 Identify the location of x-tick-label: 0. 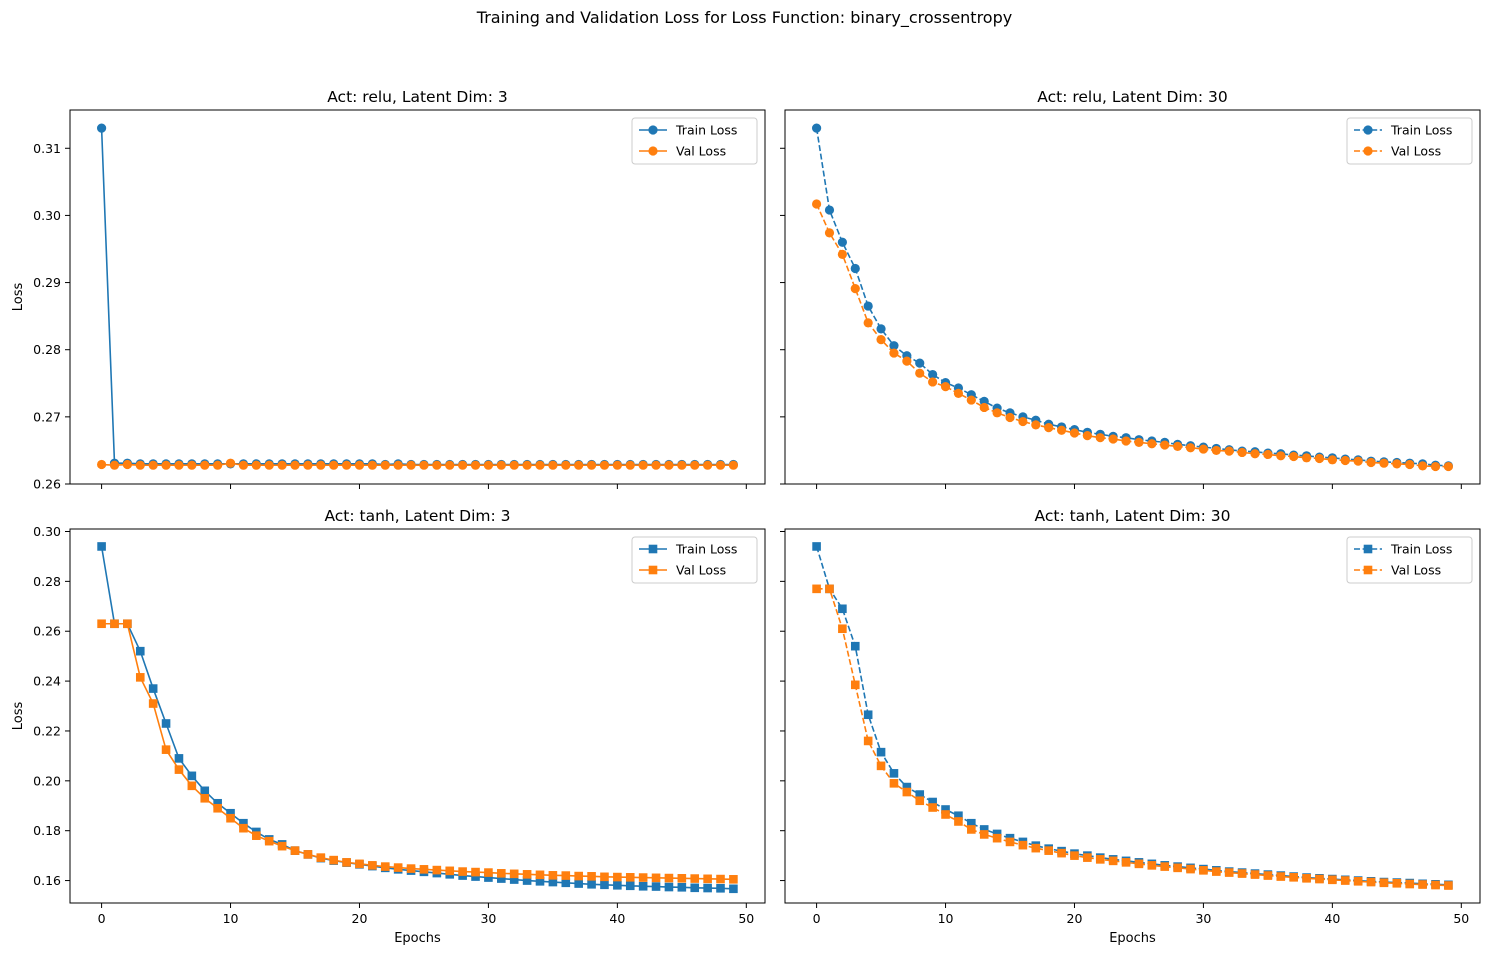
(102, 918).